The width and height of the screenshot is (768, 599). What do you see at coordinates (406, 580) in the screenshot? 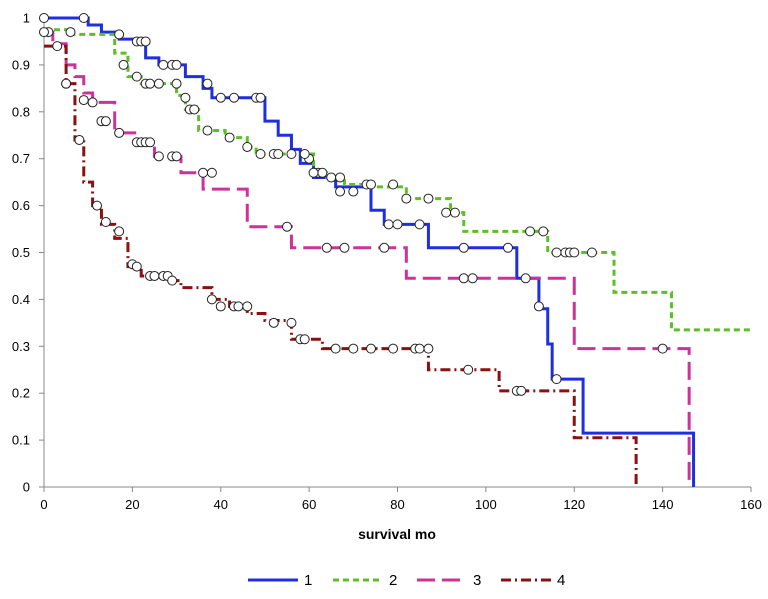
I see `legend: 1 2 3 4` at bounding box center [406, 580].